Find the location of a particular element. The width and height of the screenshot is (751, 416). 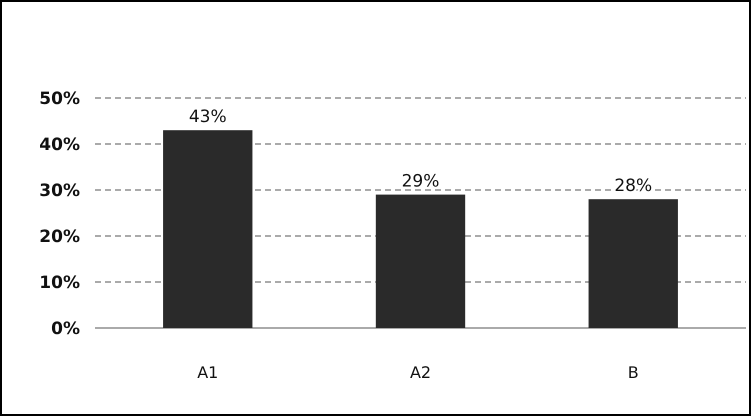

y-tick-label: 20% is located at coordinates (59, 236).